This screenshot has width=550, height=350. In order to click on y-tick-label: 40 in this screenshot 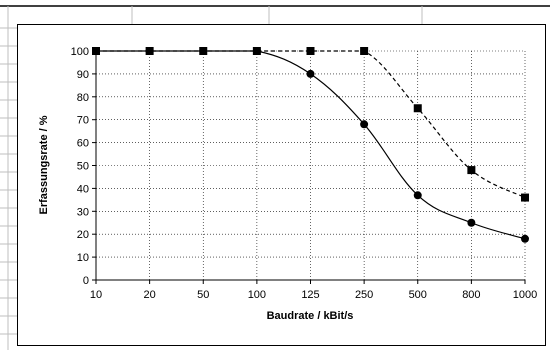, I will do `click(83, 189)`.